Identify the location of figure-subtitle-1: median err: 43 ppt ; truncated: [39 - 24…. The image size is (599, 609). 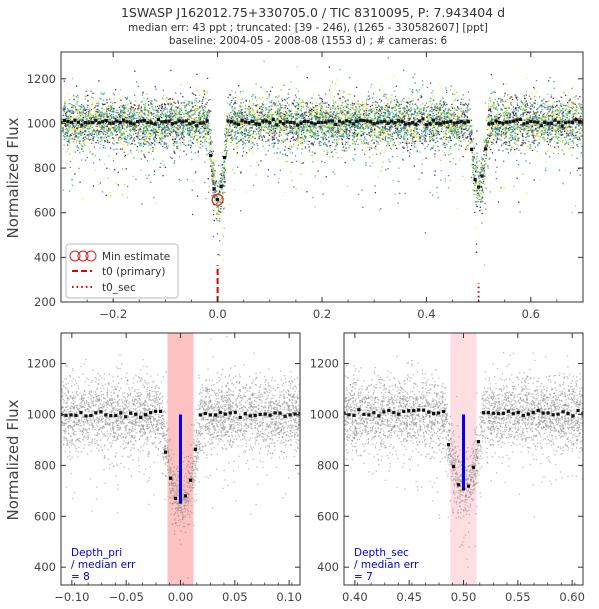
(308, 28).